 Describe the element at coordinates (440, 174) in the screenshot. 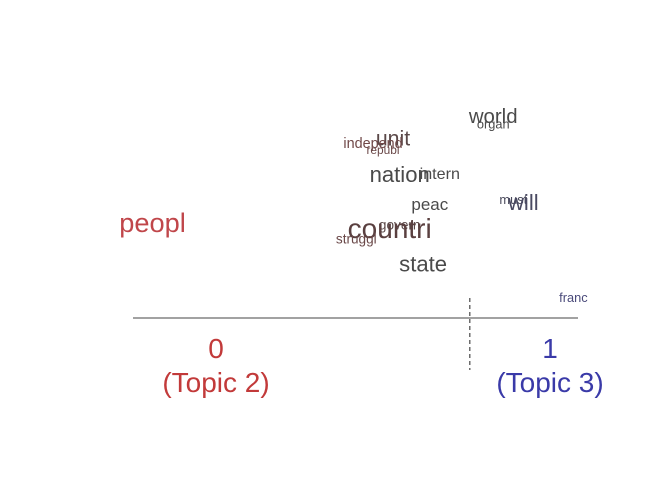

I see `word-intern: intern` at that location.